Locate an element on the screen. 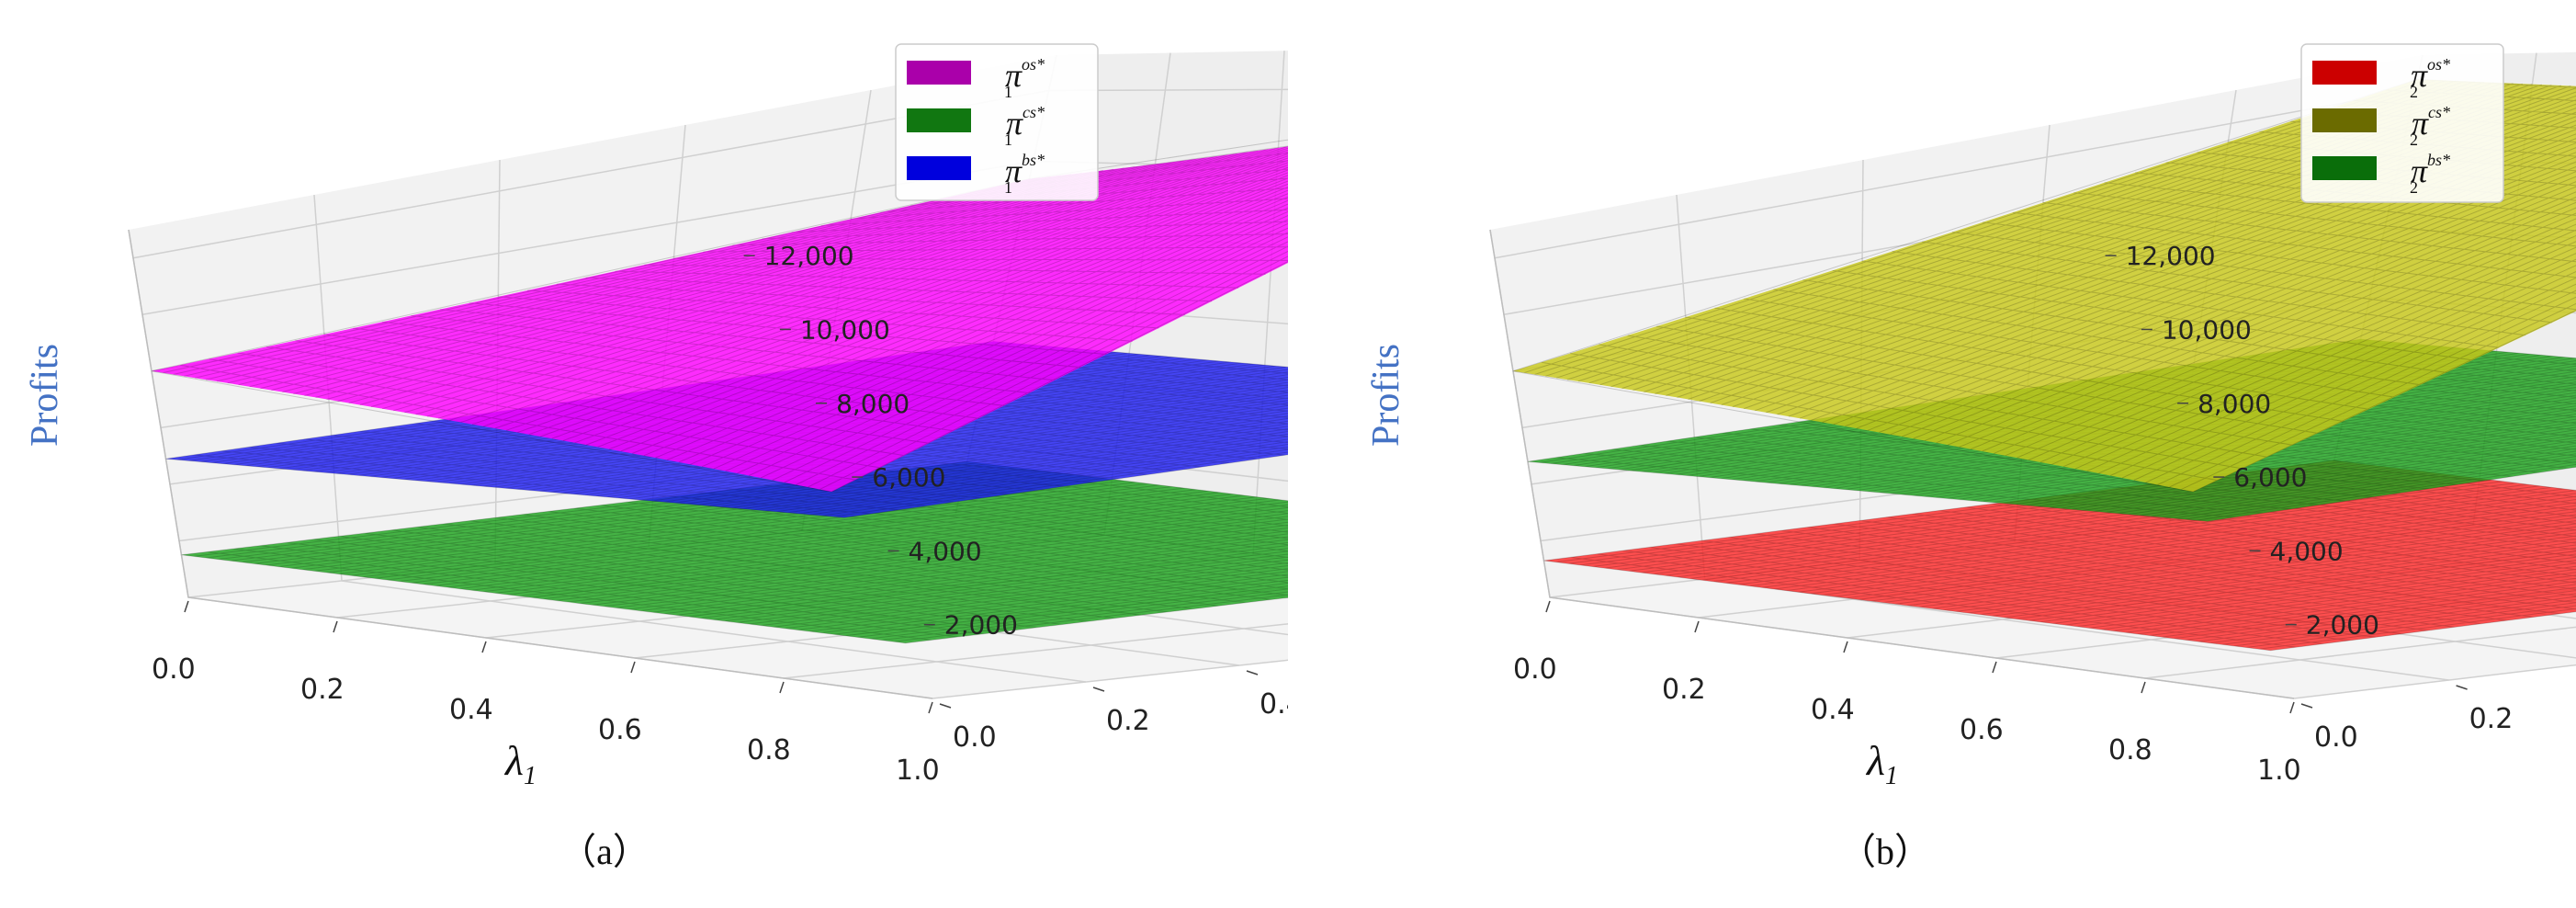 The width and height of the screenshot is (2576, 908). surface-π2os* is located at coordinates (2059, 556).